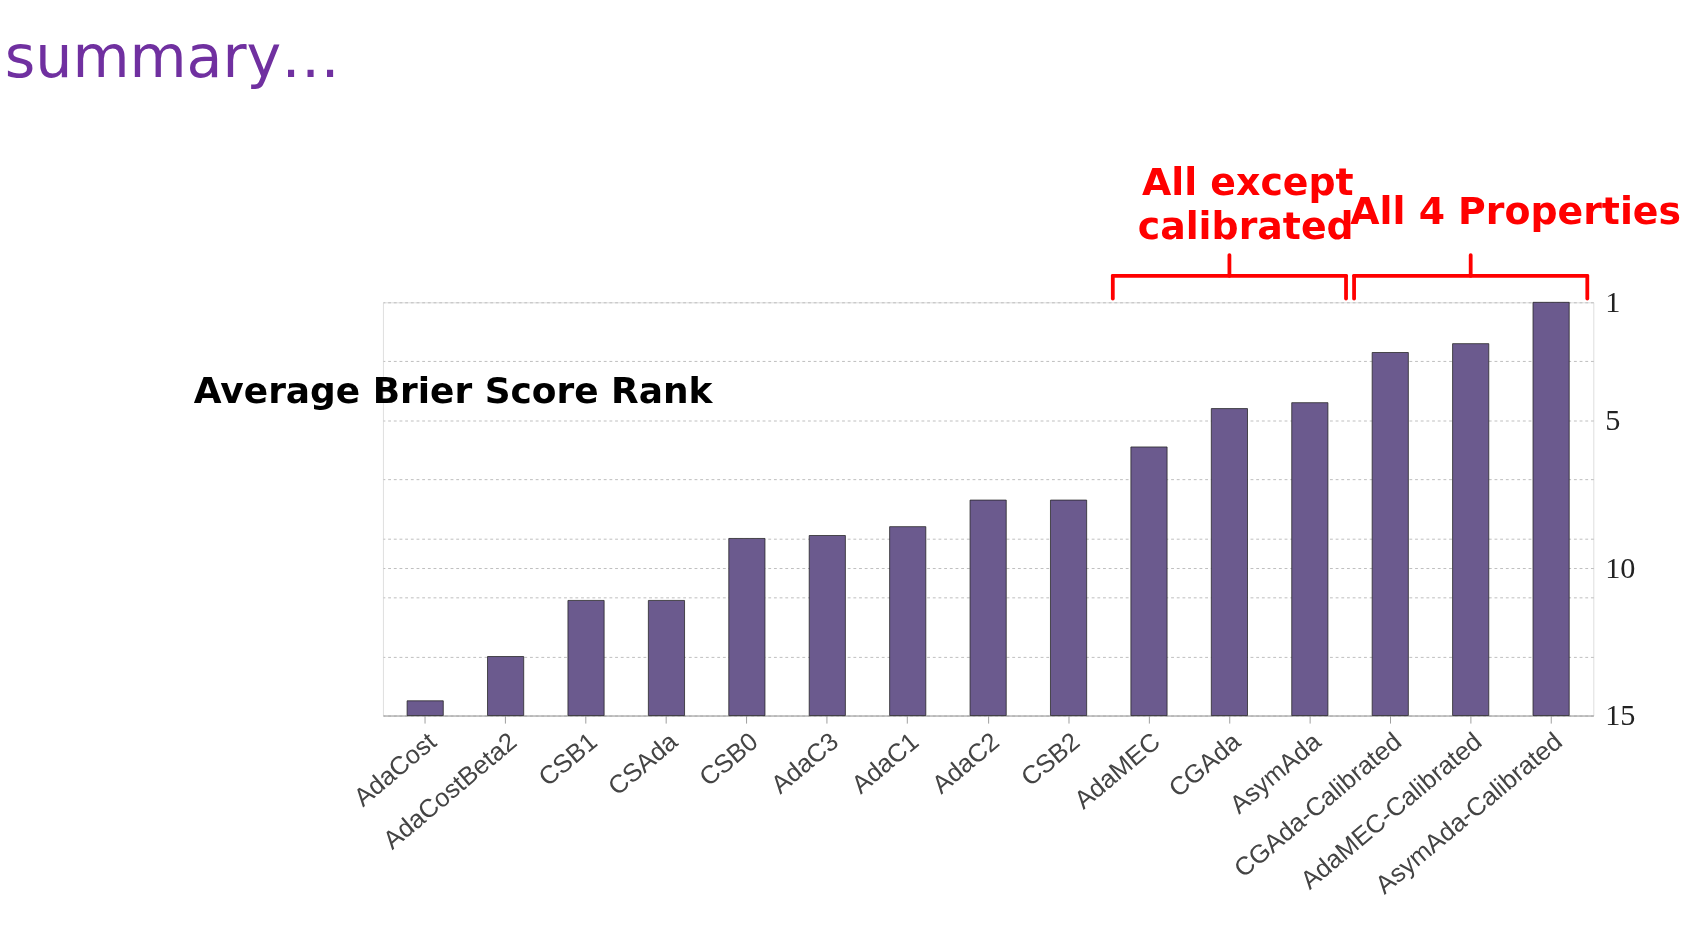 Image resolution: width=1686 pixels, height=950 pixels. What do you see at coordinates (1620, 567) in the screenshot?
I see `y-tick-label: 10` at bounding box center [1620, 567].